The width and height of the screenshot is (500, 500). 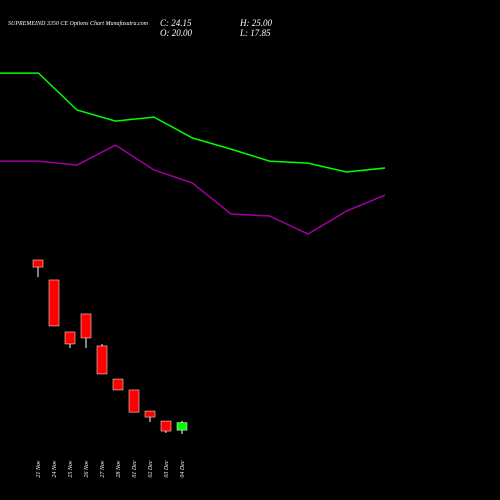 I want to click on high-info: H: 25.00, so click(x=255, y=23).